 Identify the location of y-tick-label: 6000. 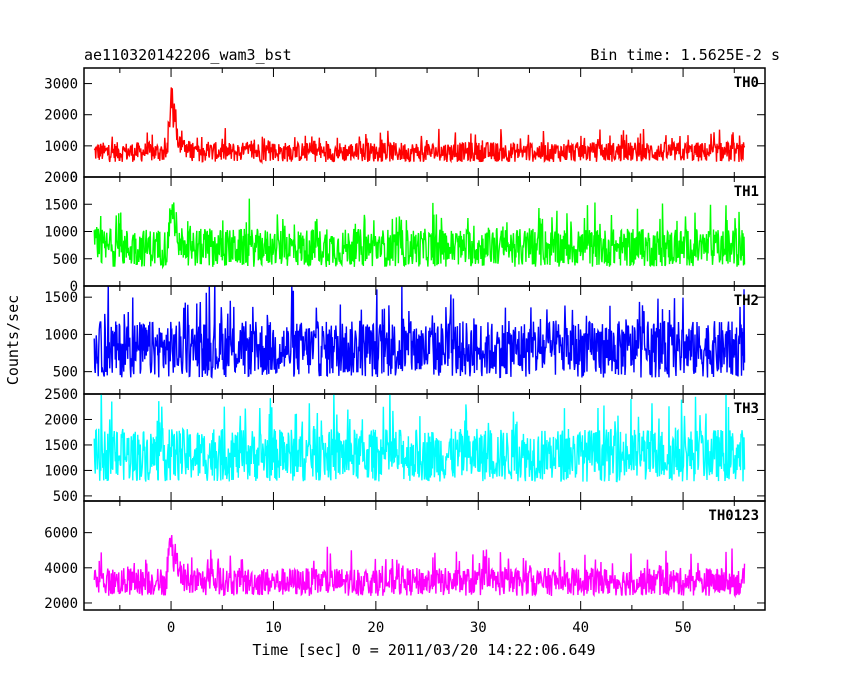
(61, 534).